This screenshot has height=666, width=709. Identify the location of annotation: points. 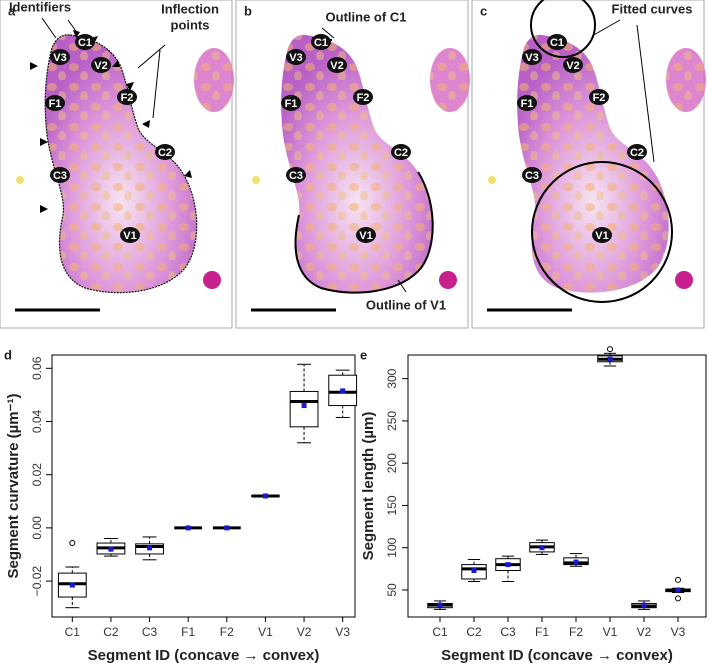
(190, 24).